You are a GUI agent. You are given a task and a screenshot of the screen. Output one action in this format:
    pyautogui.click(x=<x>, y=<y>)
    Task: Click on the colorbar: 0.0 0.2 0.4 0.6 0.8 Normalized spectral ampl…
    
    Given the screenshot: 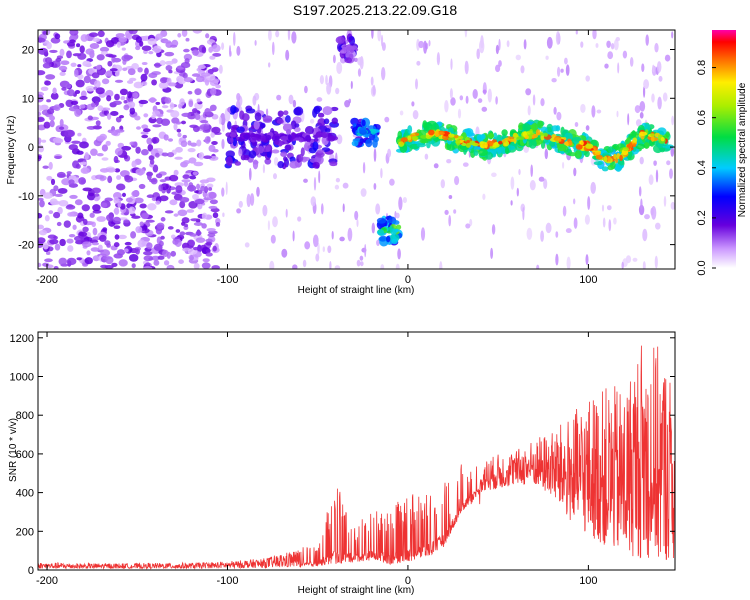 What is the action you would take?
    pyautogui.click(x=722, y=153)
    